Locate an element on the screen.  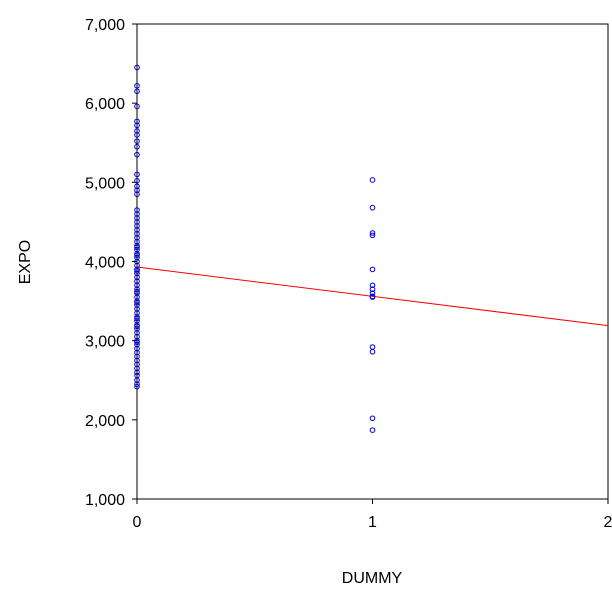
y-axis-title: EXPO is located at coordinates (25, 262).